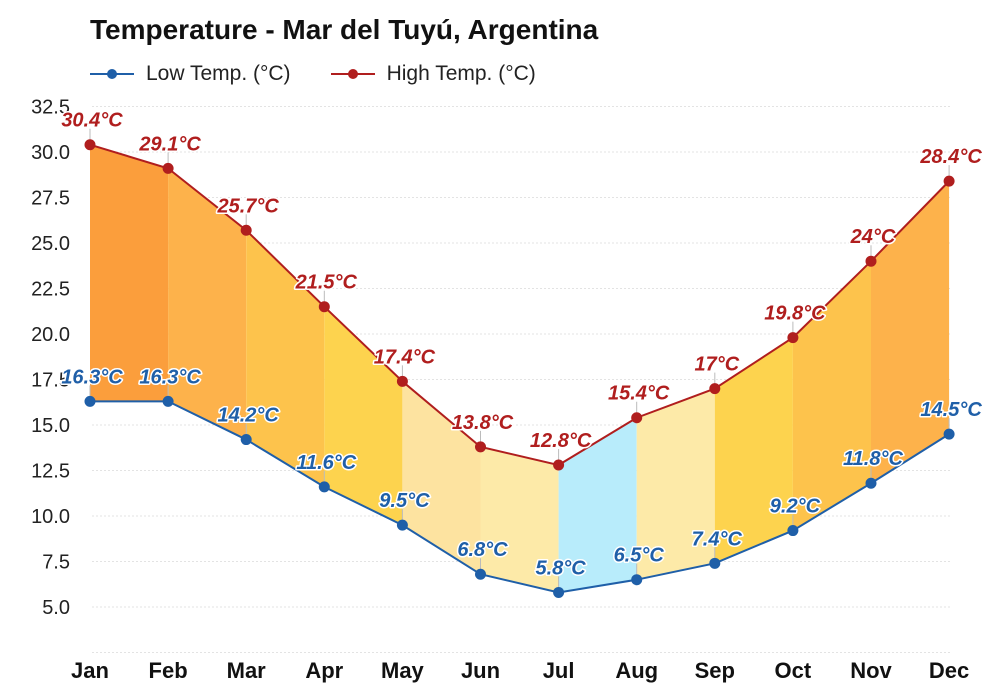 Image resolution: width=1000 pixels, height=700 pixels. What do you see at coordinates (56, 608) in the screenshot?
I see `y-tick-label: 5.0` at bounding box center [56, 608].